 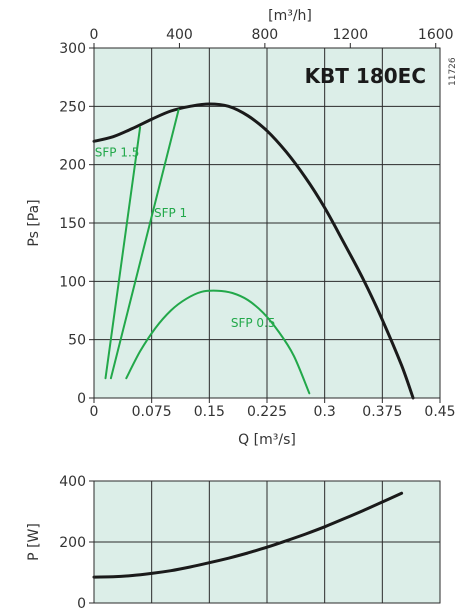 I want to click on sfp-label: SFP 0.5, so click(x=253, y=323).